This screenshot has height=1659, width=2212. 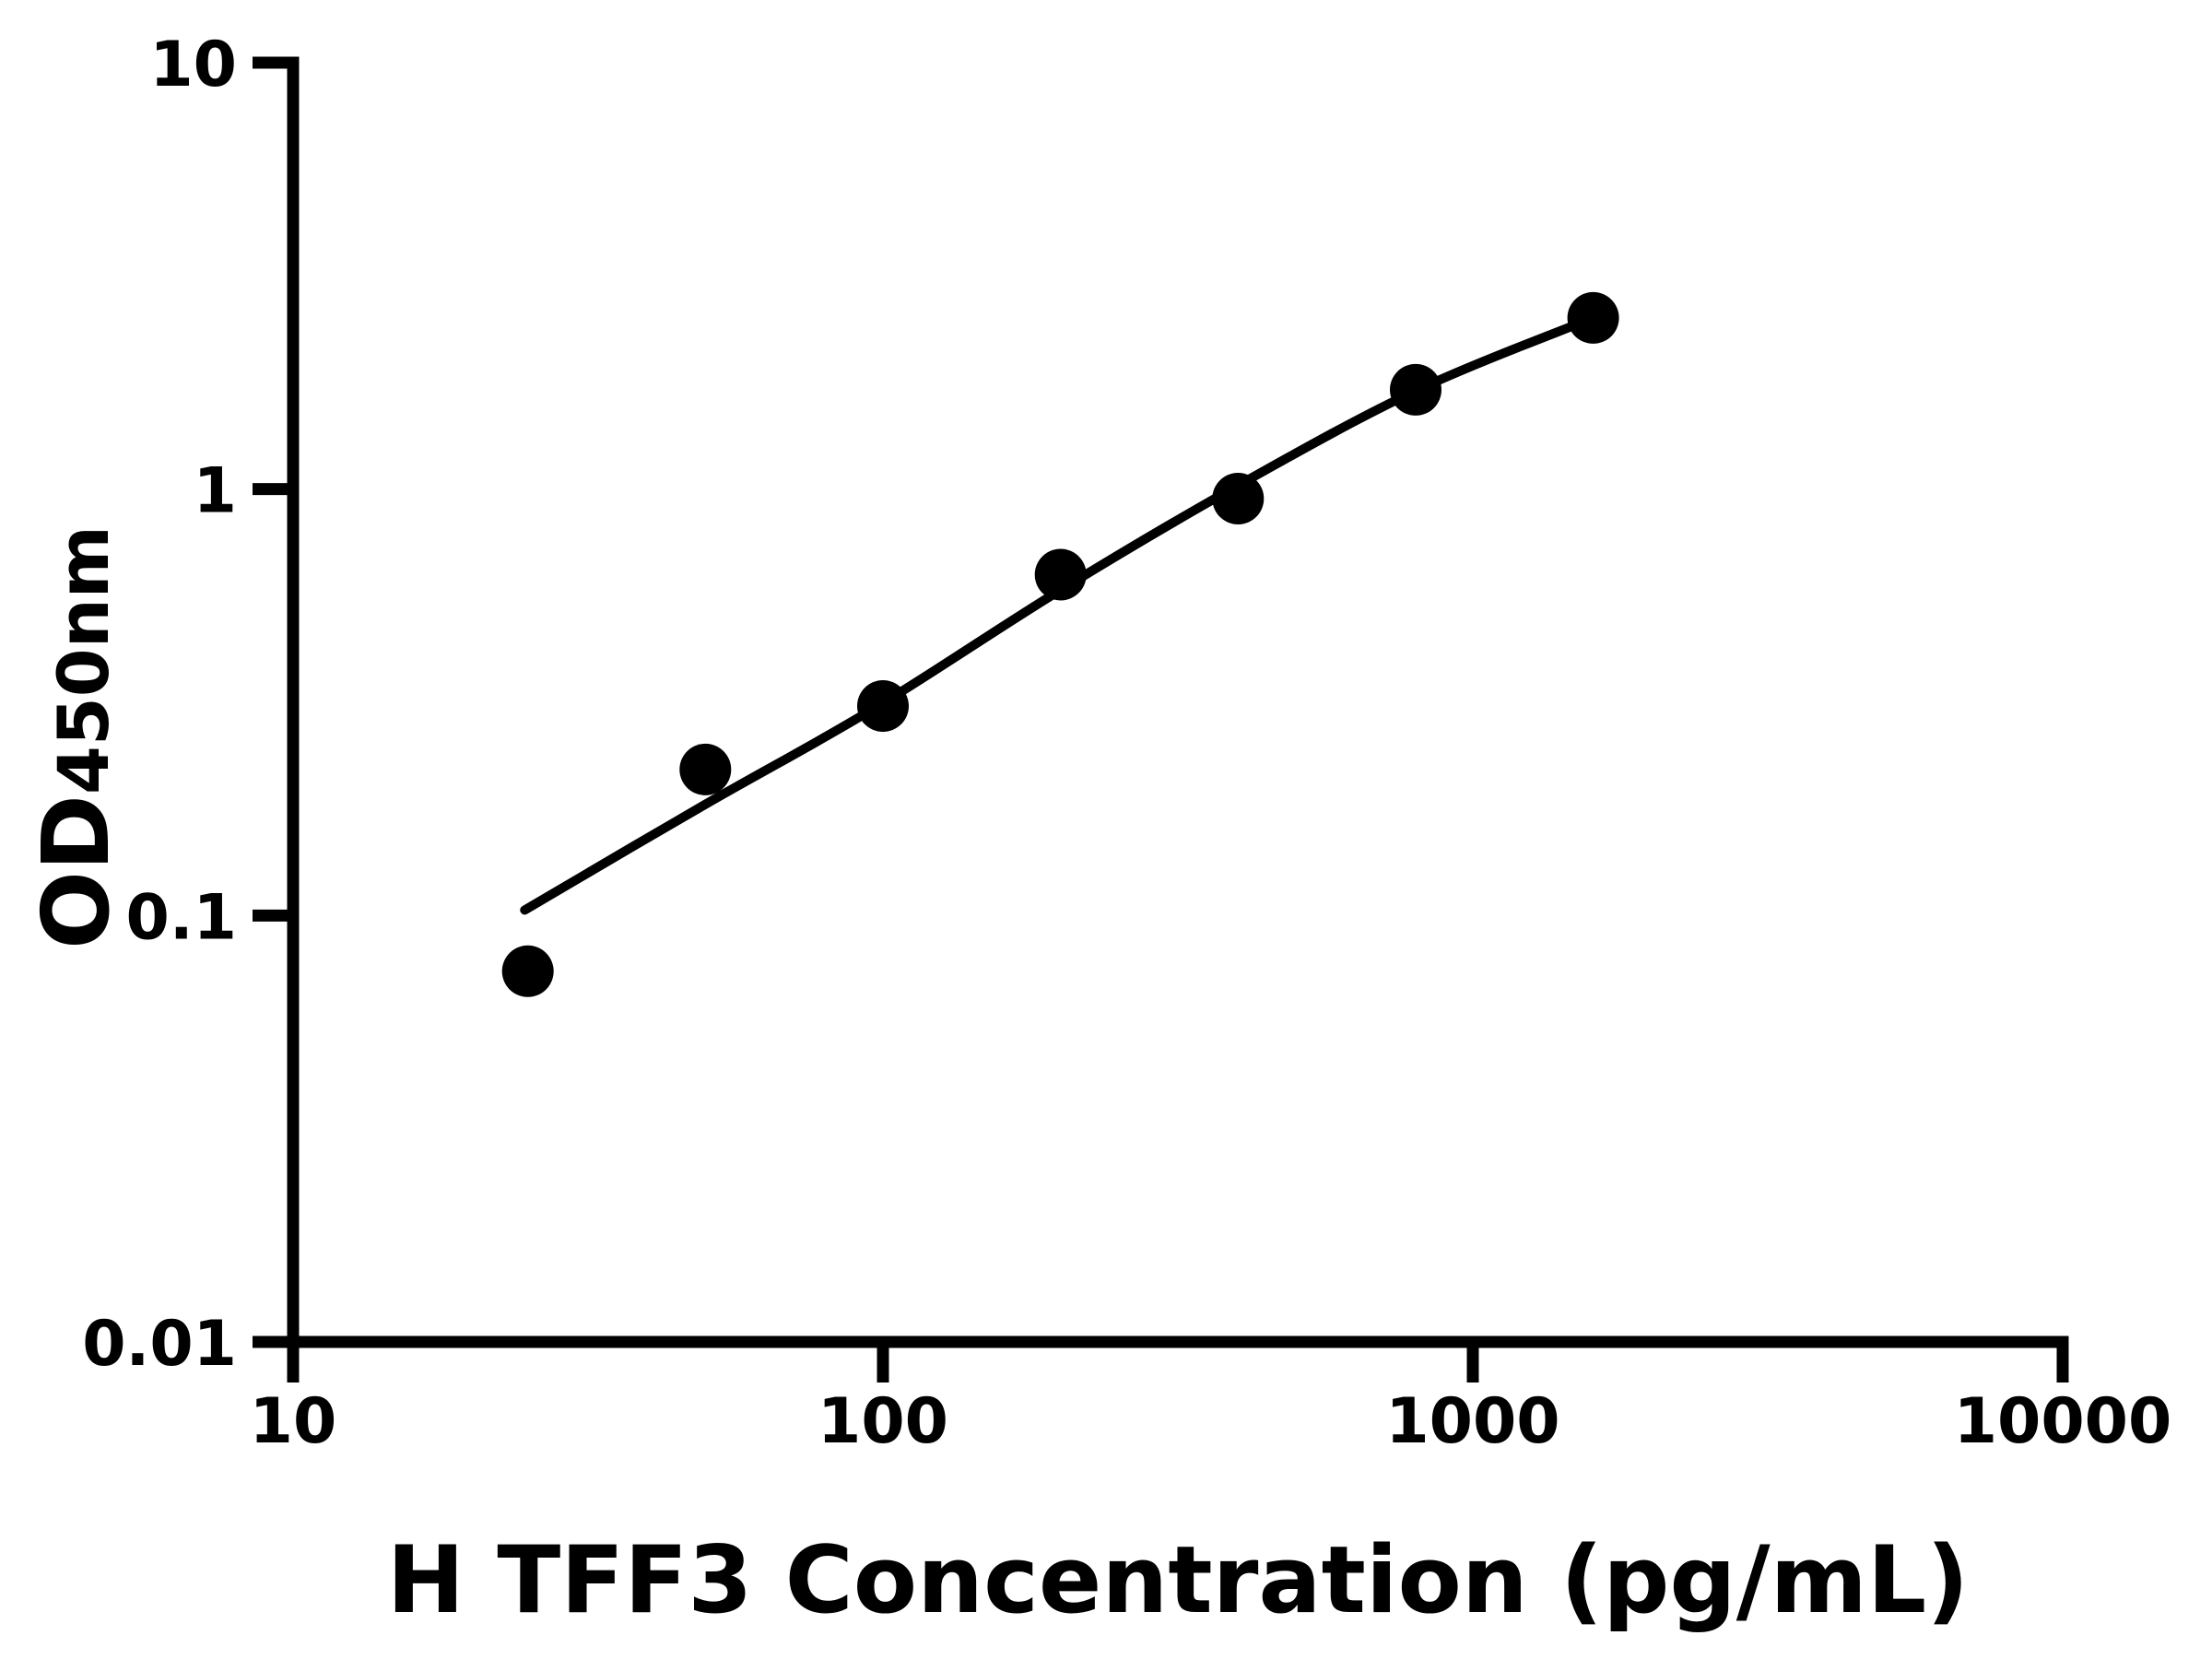 What do you see at coordinates (293, 1421) in the screenshot?
I see `x-tick-label-10: 10` at bounding box center [293, 1421].